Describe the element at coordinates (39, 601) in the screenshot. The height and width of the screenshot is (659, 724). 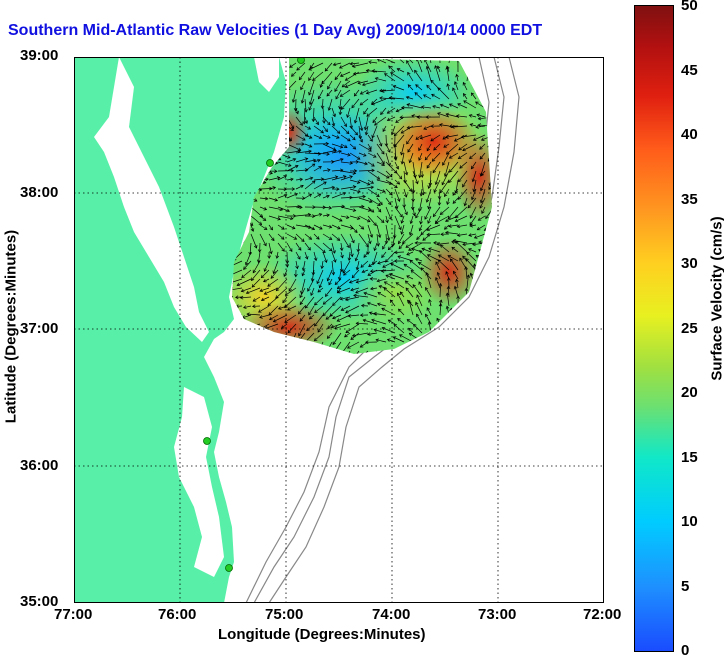
I see `ytick-label: 35:00` at that location.